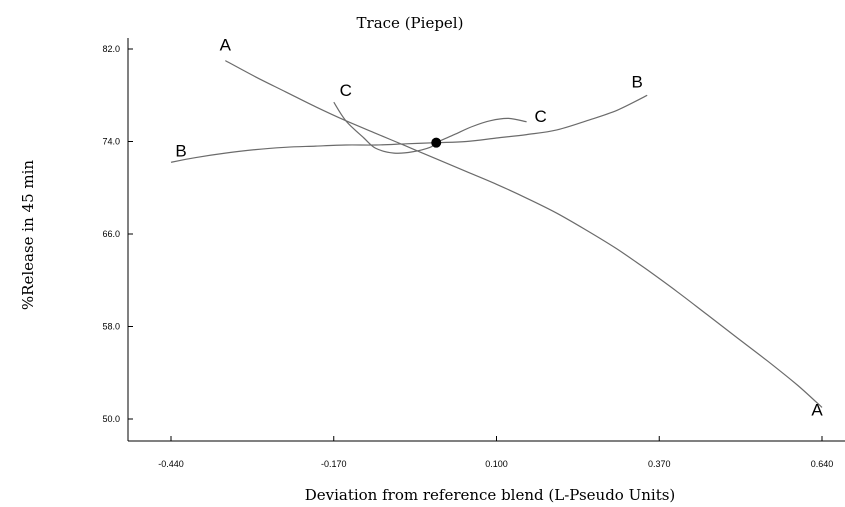 This screenshot has width=845, height=507. Describe the element at coordinates (111, 49) in the screenshot. I see `y-tick-label: 82.0` at that location.